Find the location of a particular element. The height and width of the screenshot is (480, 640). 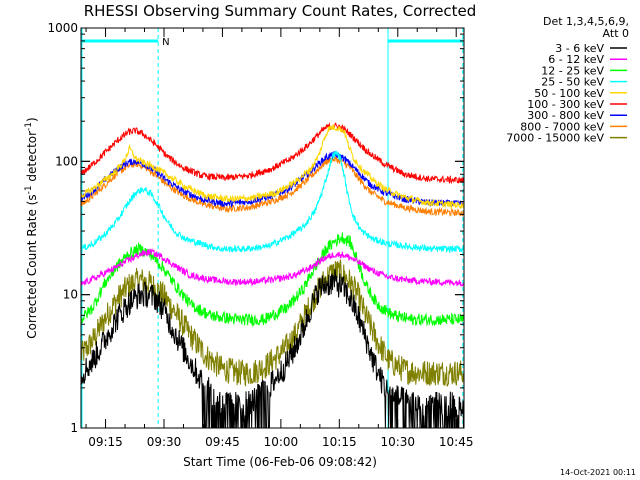

legend-label-8: 7000 - 15000 keV is located at coordinates (555, 138).